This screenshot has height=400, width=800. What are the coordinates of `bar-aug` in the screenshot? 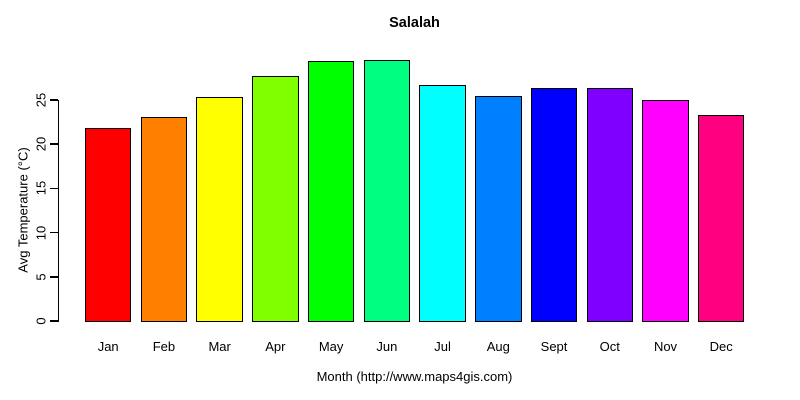 It's located at (498, 208).